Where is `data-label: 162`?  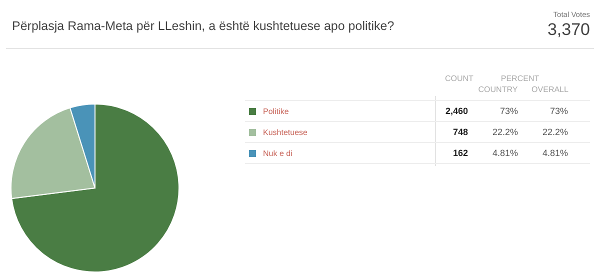 data-label: 162 is located at coordinates (460, 153).